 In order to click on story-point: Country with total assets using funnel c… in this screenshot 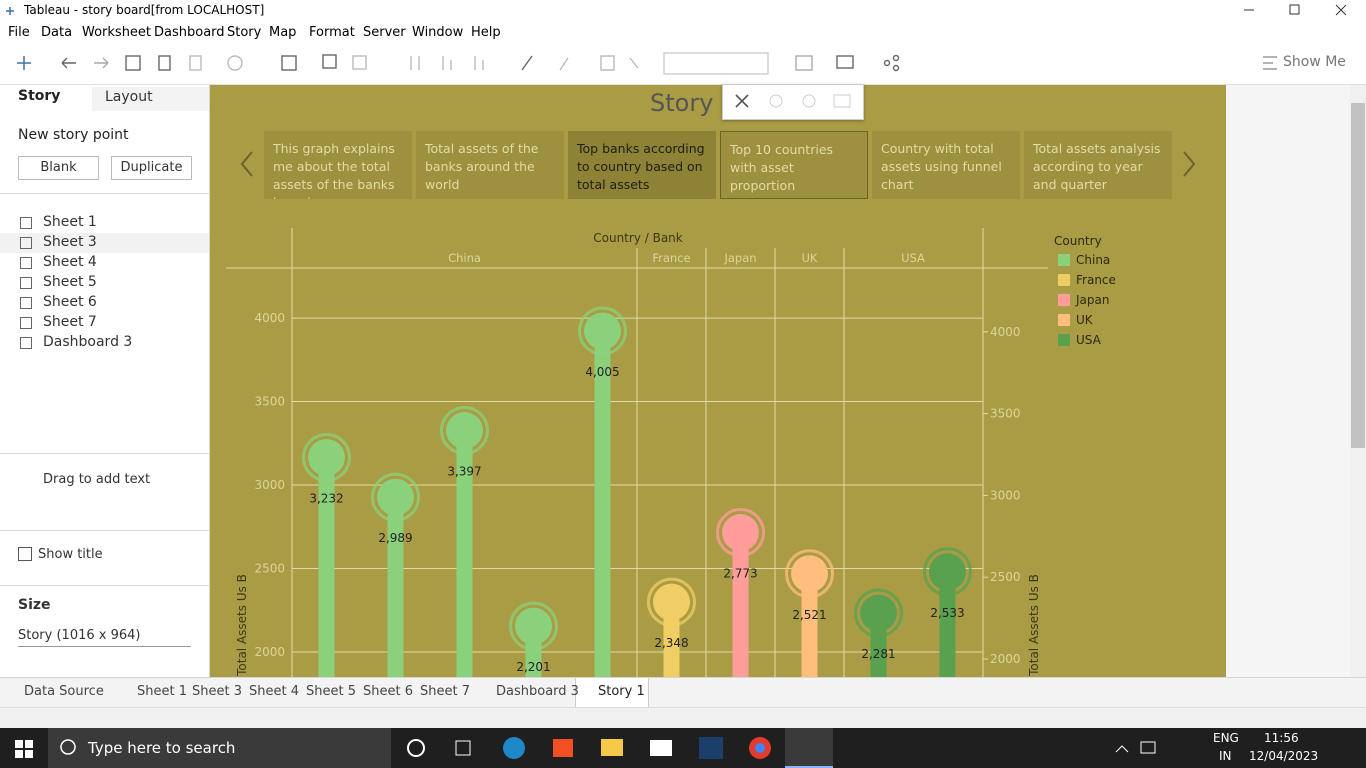, I will do `click(946, 165)`.